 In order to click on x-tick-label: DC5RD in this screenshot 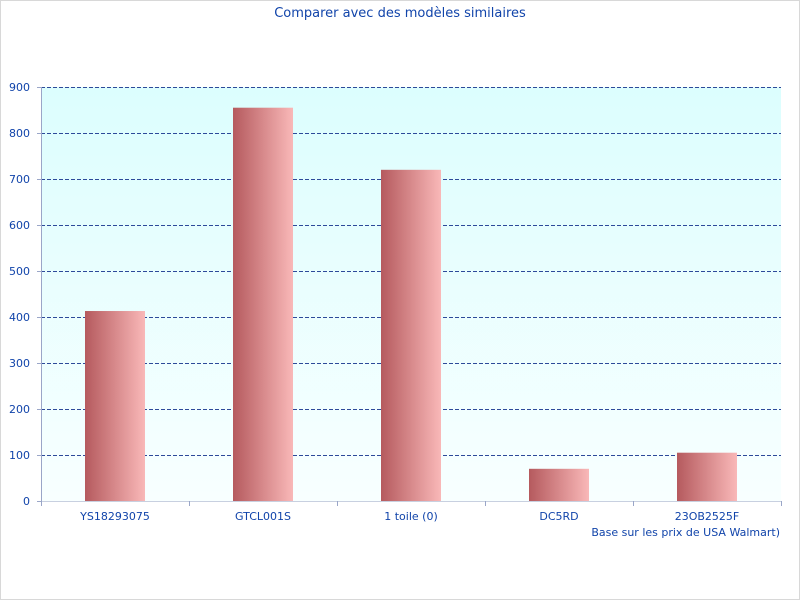, I will do `click(558, 516)`.